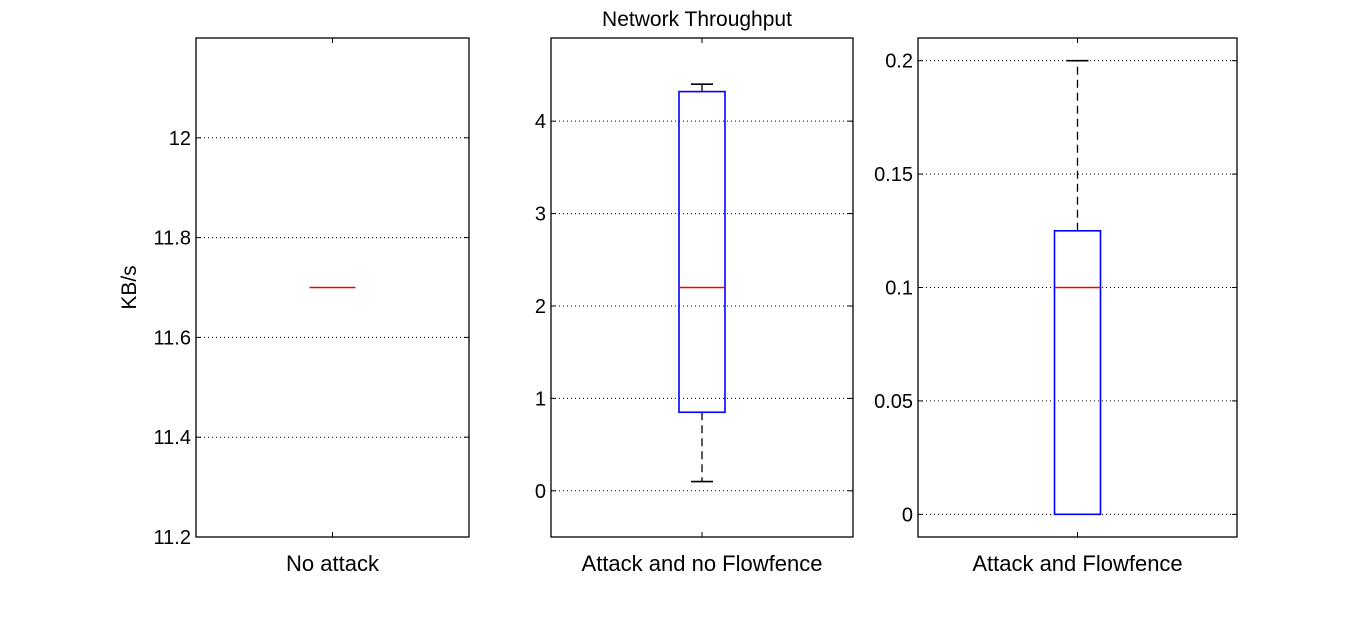 This screenshot has height=633, width=1366. I want to click on figure-title: Network Throughput, so click(697, 19).